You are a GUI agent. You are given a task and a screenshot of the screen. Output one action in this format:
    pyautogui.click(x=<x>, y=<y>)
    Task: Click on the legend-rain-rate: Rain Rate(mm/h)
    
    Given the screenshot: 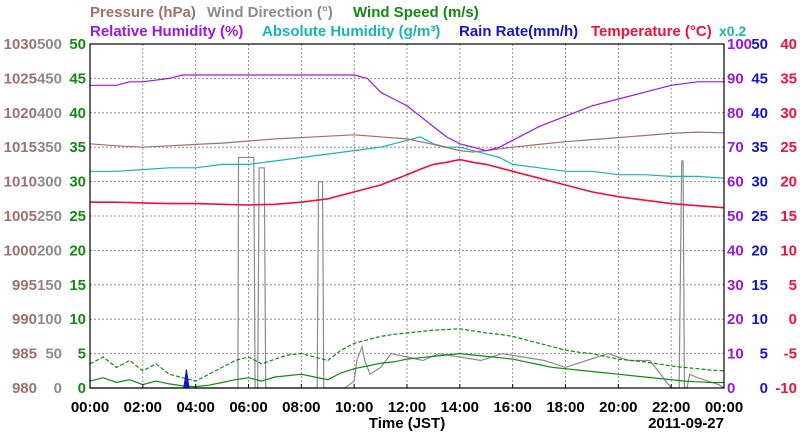 What is the action you would take?
    pyautogui.click(x=518, y=31)
    